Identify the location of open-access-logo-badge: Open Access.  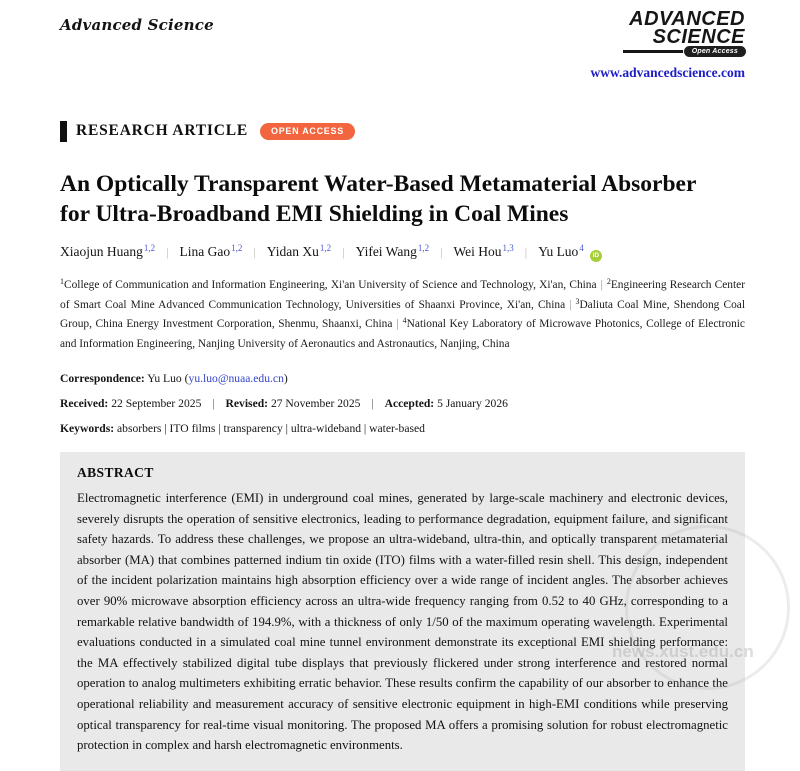
(714, 51).